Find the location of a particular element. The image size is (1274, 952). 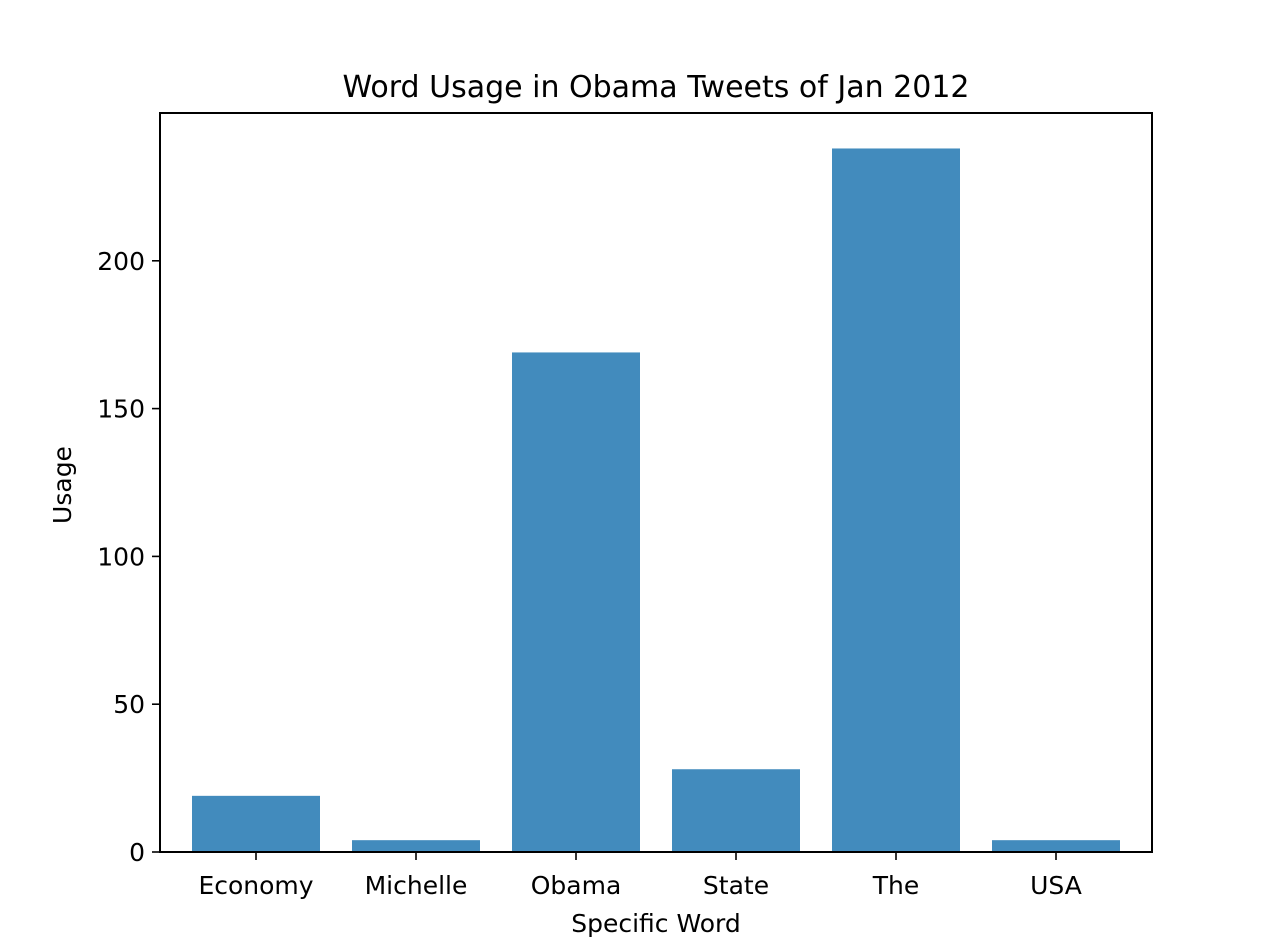

y-tick-label: 50 is located at coordinates (129, 704).